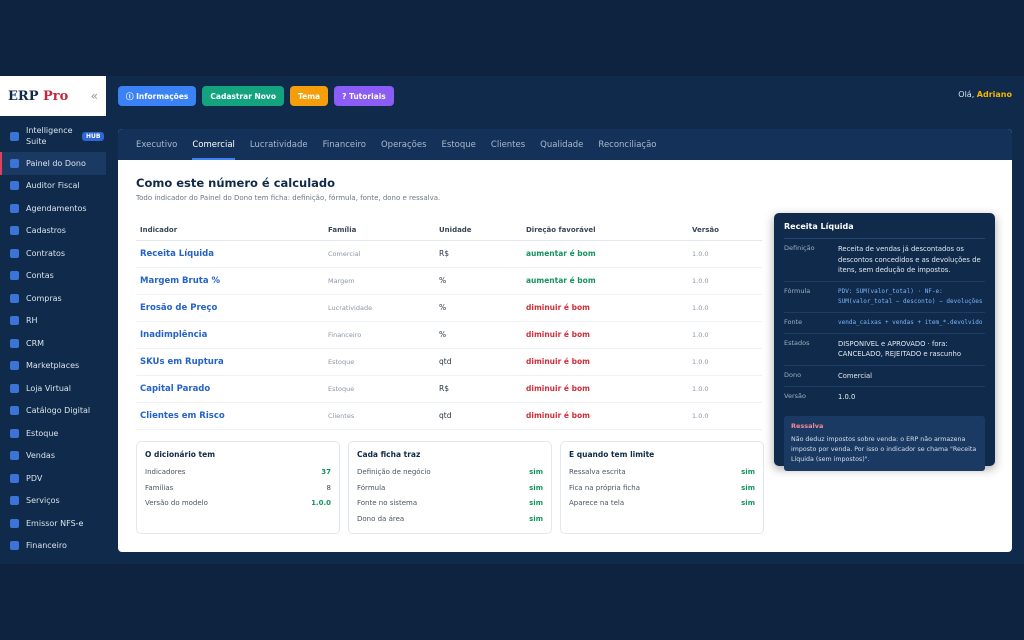 The image size is (1024, 640). What do you see at coordinates (53, 411) in the screenshot?
I see `sidebar-item-catalogo-digital: Catálogo Digital` at bounding box center [53, 411].